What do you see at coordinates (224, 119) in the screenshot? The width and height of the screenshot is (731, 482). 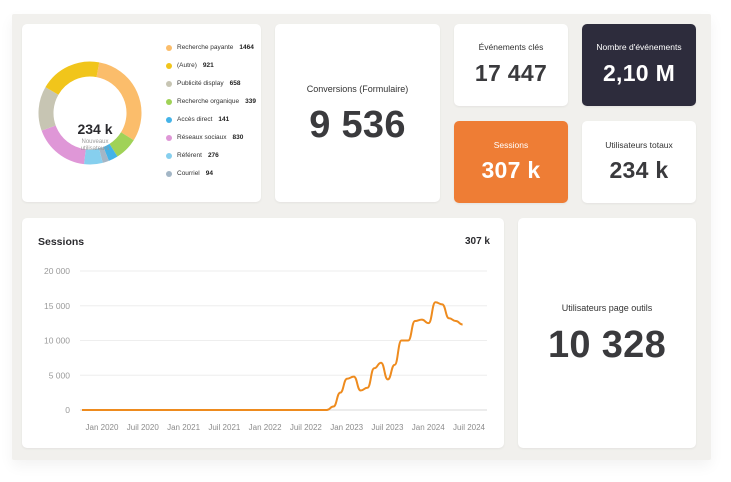 I see `legend-value: 141` at bounding box center [224, 119].